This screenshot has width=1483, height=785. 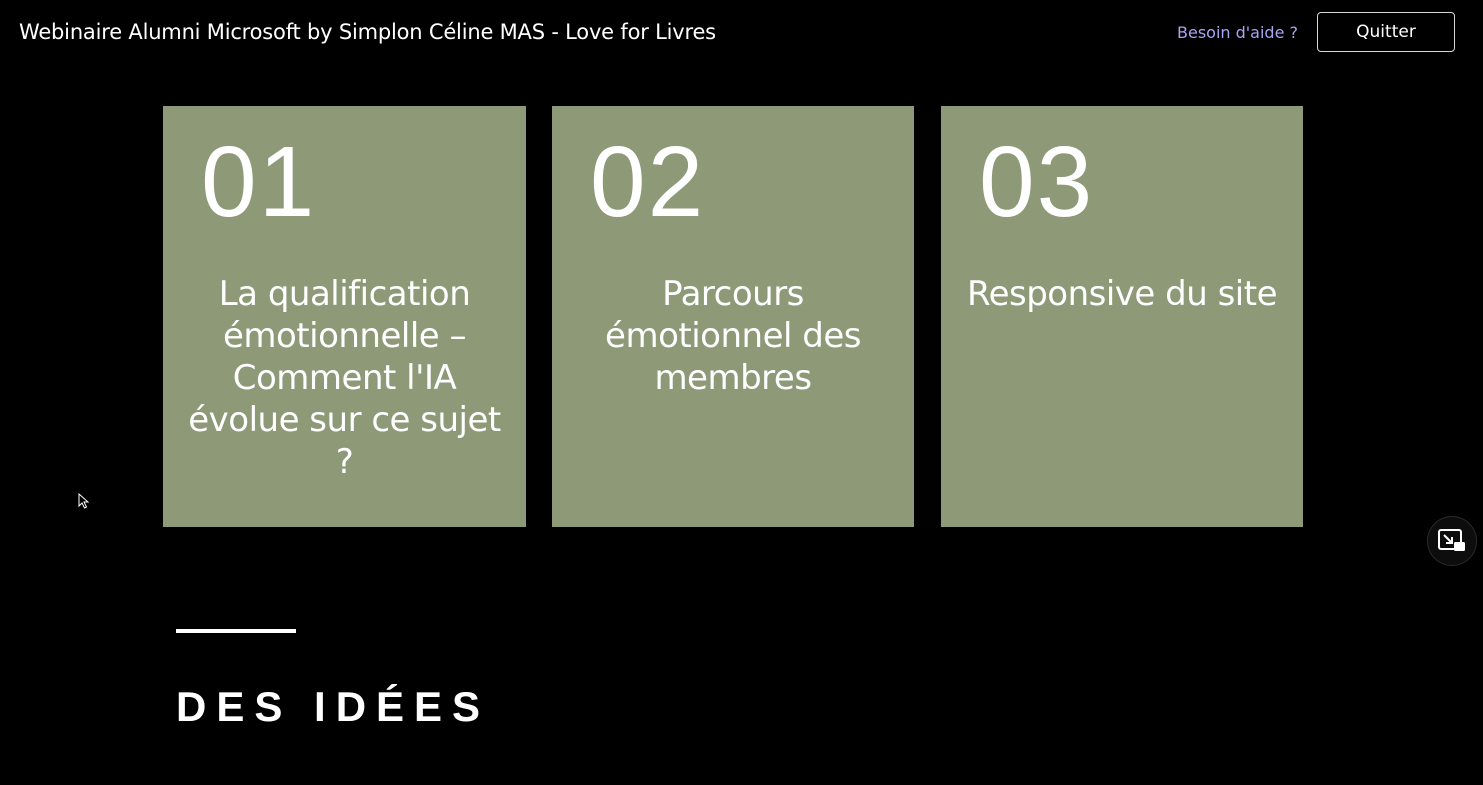 I want to click on section-divider, so click(x=236, y=631).